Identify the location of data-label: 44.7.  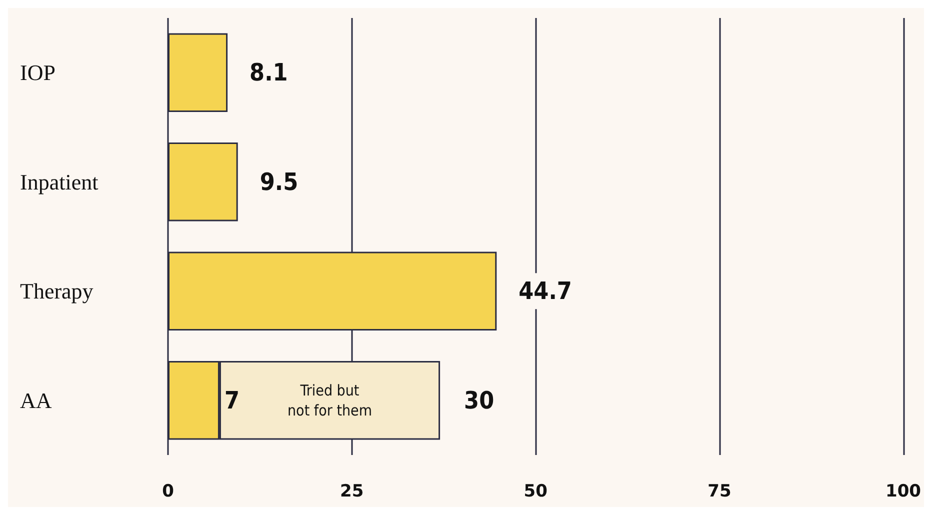
(545, 291).